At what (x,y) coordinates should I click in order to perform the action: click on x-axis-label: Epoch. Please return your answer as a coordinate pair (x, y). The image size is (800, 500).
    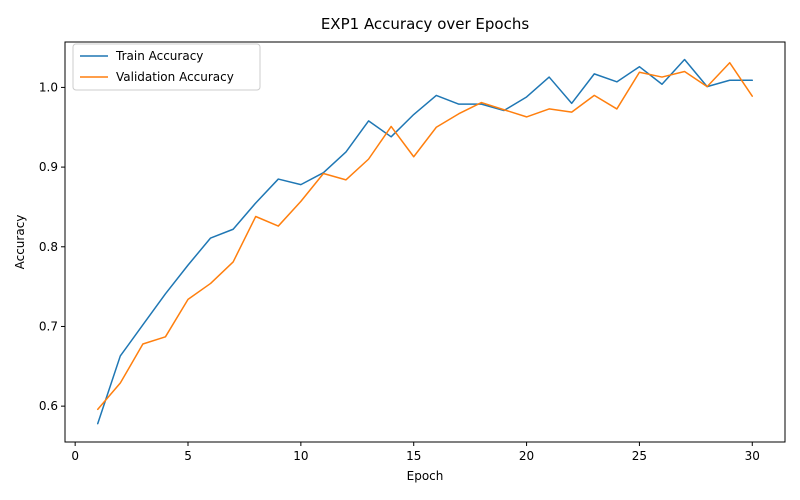
    Looking at the image, I should click on (425, 476).